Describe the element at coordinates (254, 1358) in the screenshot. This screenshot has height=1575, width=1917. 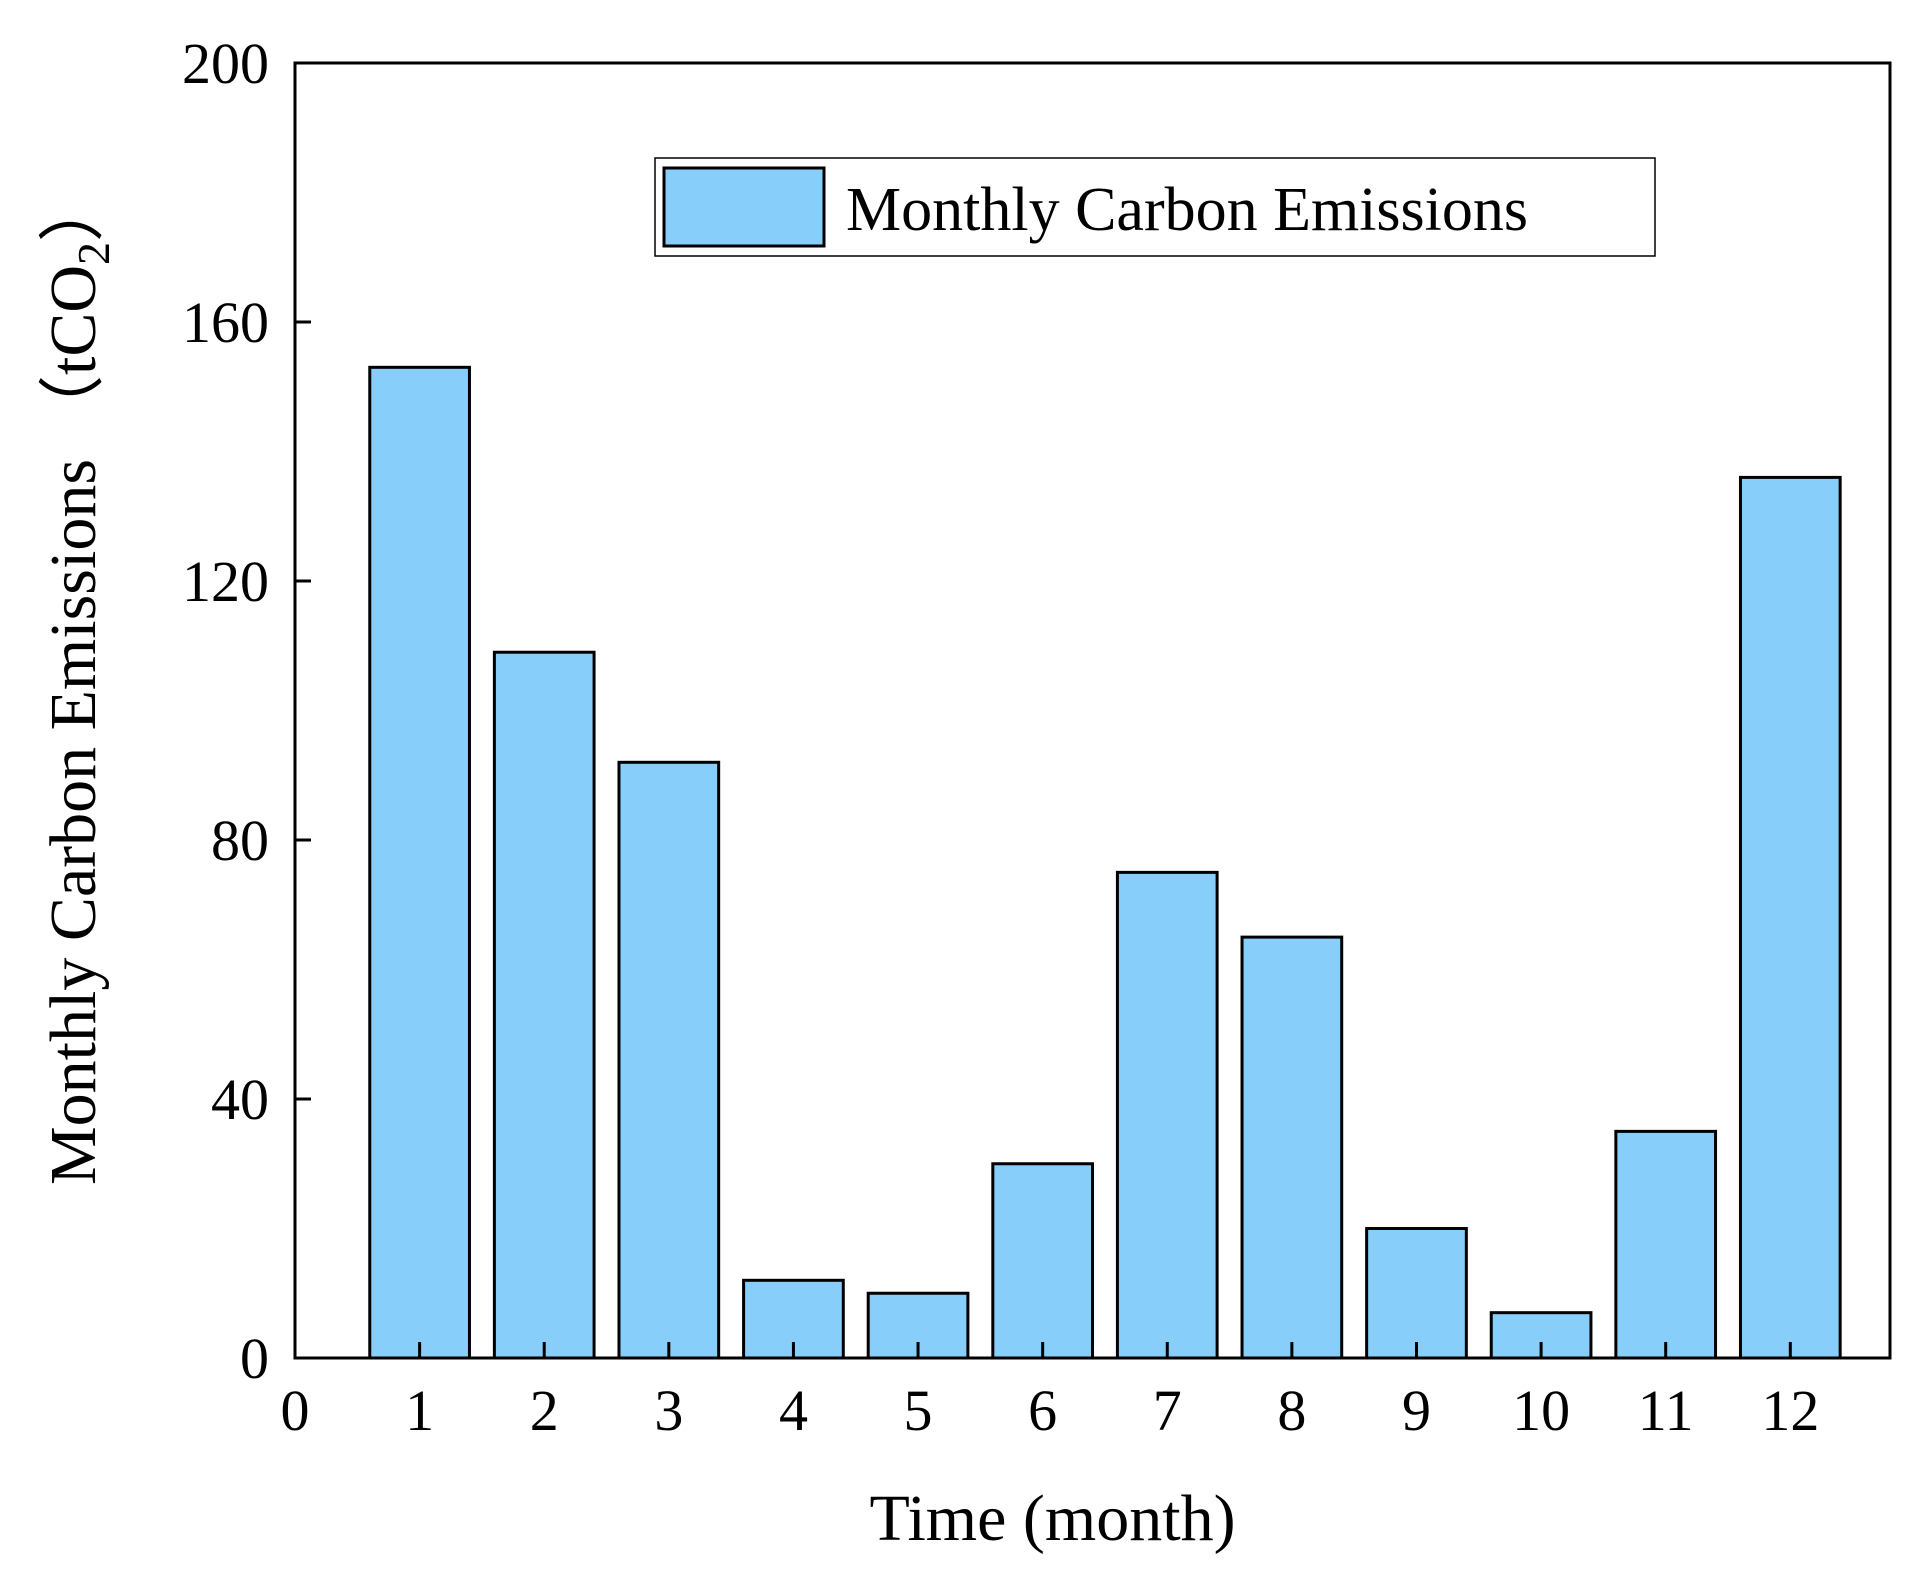
I see `y-tick-label-0: 0` at that location.